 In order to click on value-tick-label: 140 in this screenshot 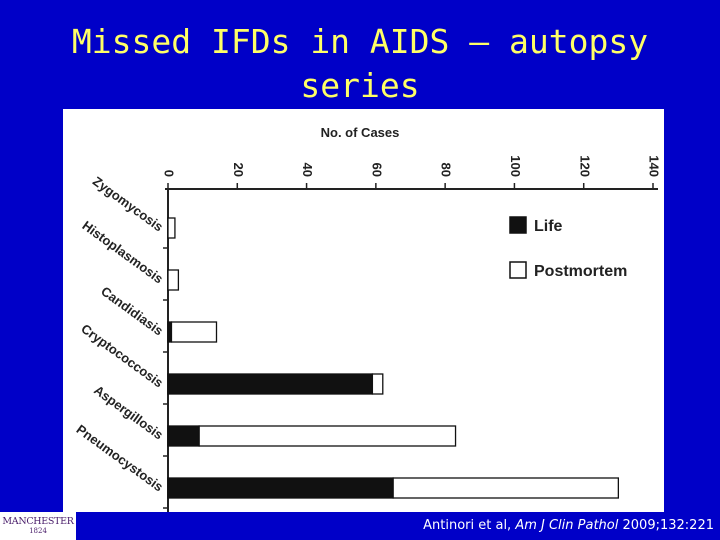, I will do `click(654, 166)`.